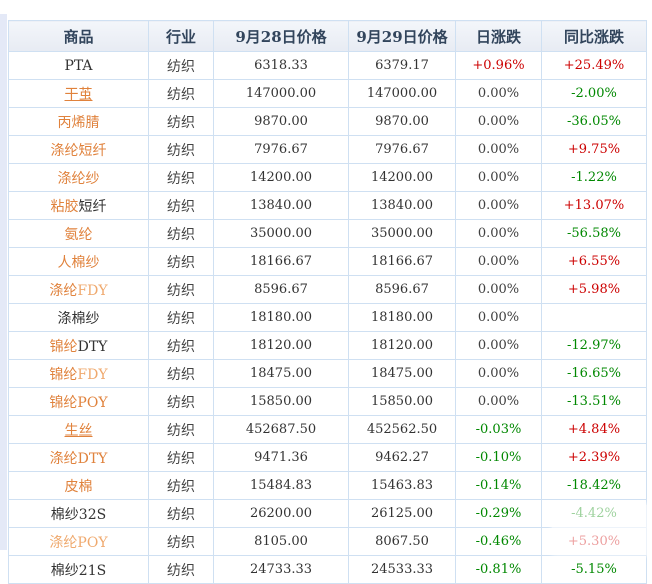  I want to click on price-sep29-cell: 14200.00, so click(402, 177).